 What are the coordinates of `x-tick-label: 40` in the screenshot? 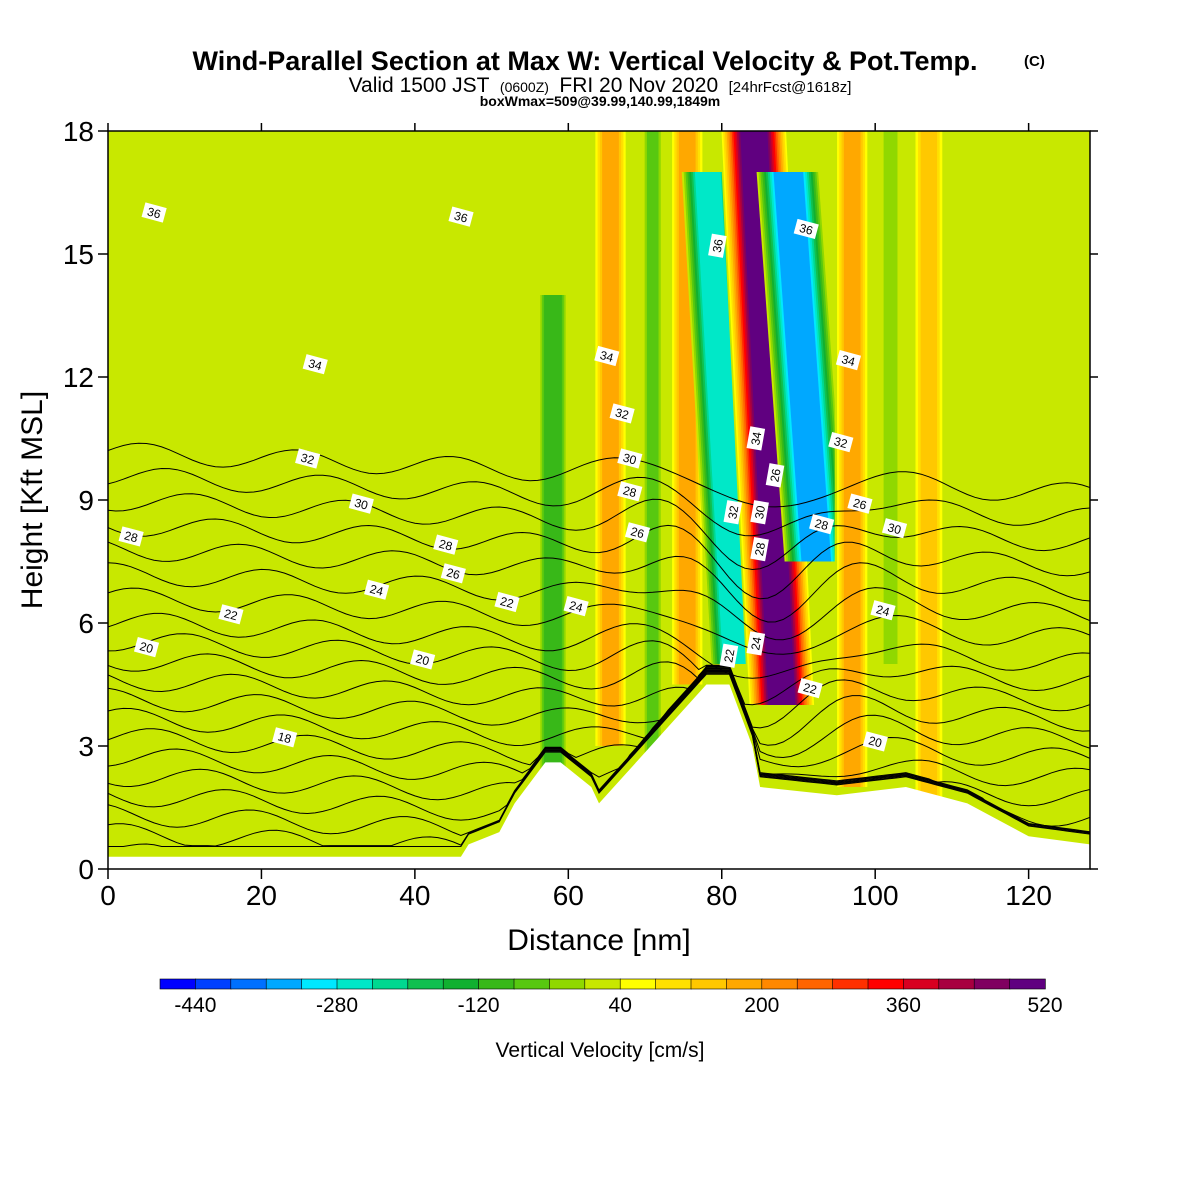 It's located at (414, 895).